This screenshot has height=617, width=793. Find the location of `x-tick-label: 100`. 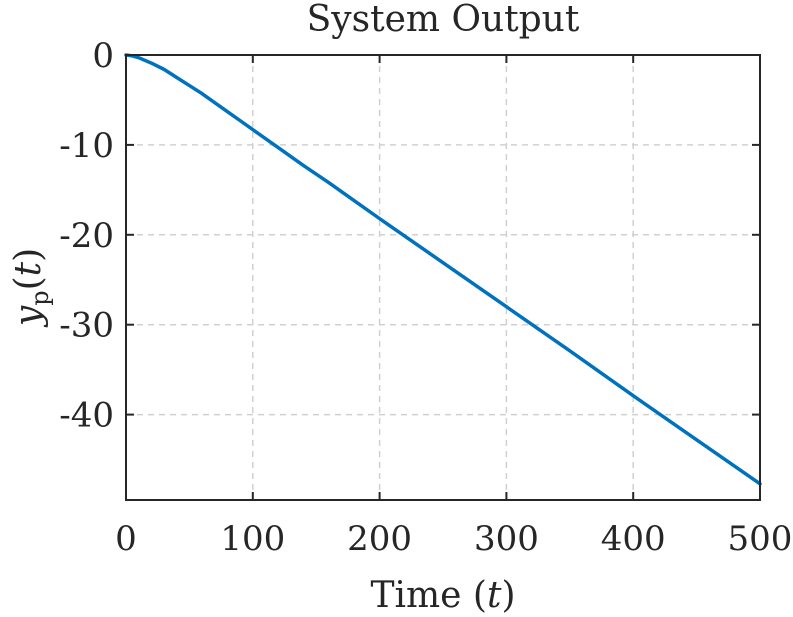

x-tick-label: 100 is located at coordinates (252, 539).